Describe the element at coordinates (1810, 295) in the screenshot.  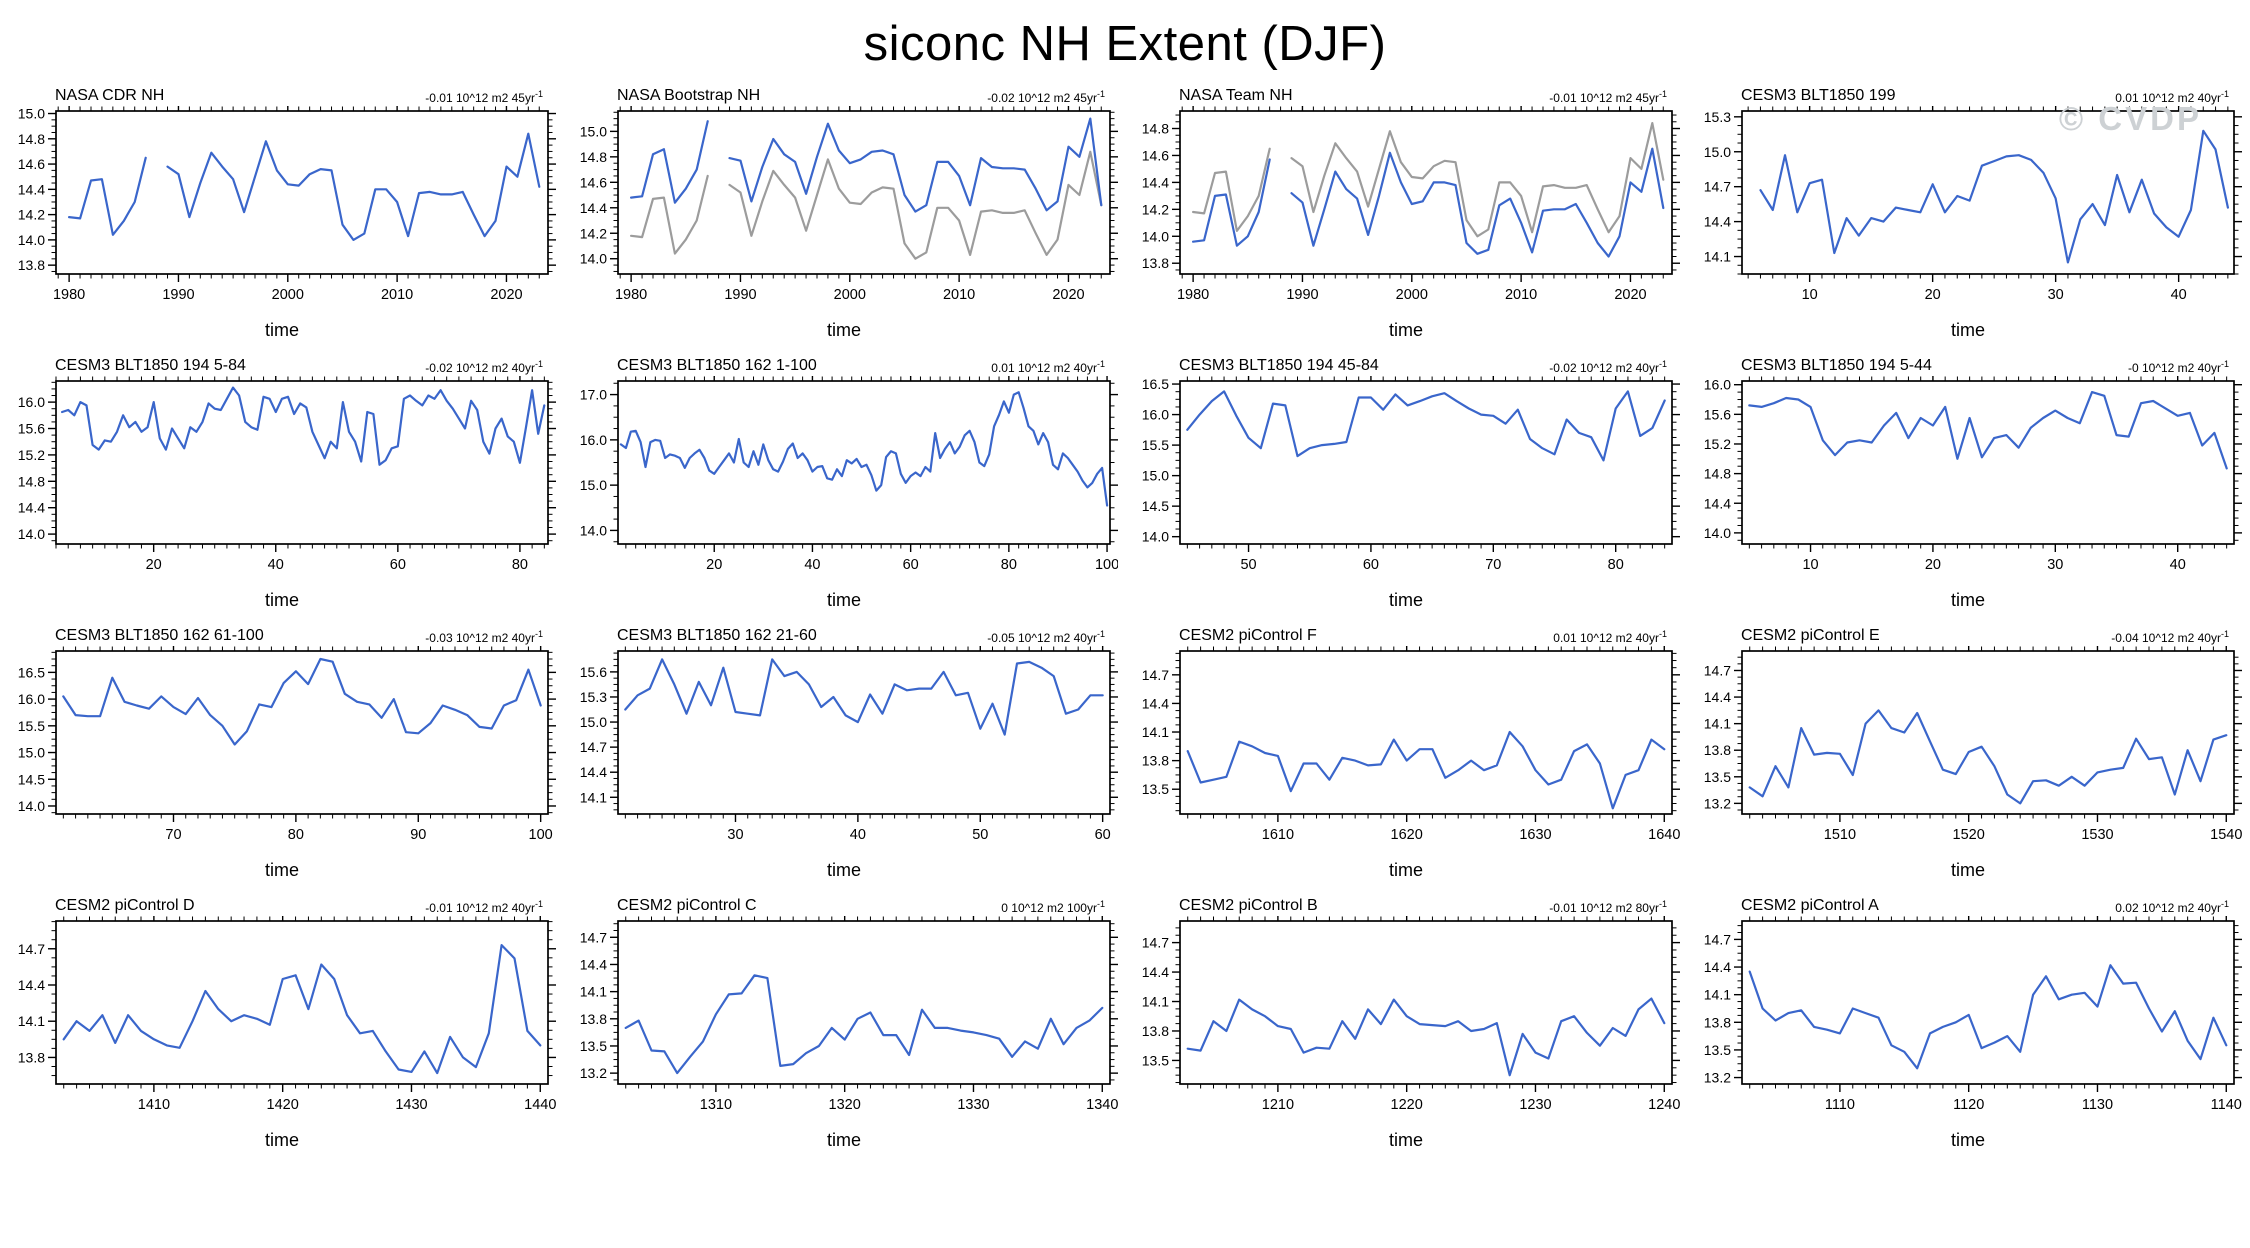
I see `svg-text: 10` at that location.